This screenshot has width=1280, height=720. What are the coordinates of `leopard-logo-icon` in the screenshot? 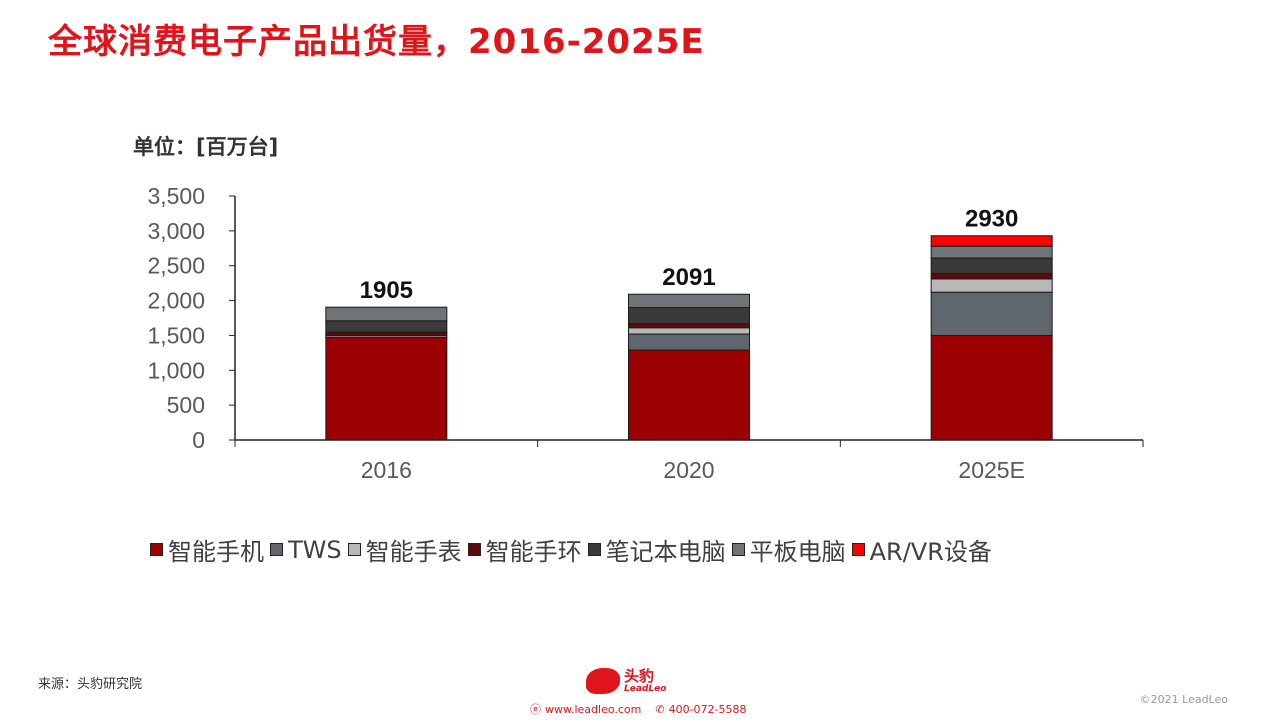 It's located at (603, 681).